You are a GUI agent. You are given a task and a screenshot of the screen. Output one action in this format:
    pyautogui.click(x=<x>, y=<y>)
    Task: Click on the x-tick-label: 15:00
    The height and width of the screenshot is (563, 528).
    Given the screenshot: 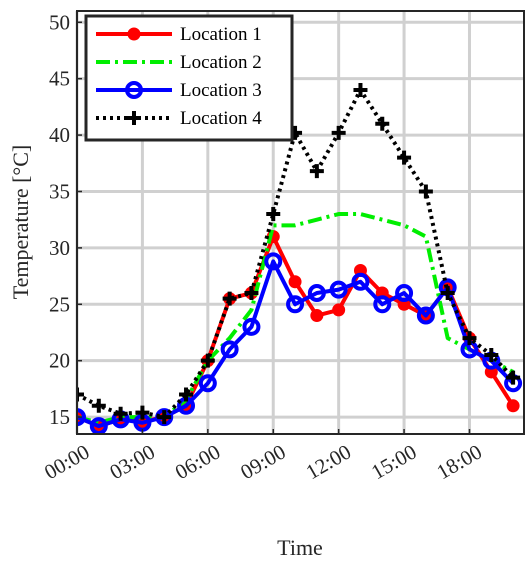 What is the action you would take?
    pyautogui.click(x=393, y=462)
    